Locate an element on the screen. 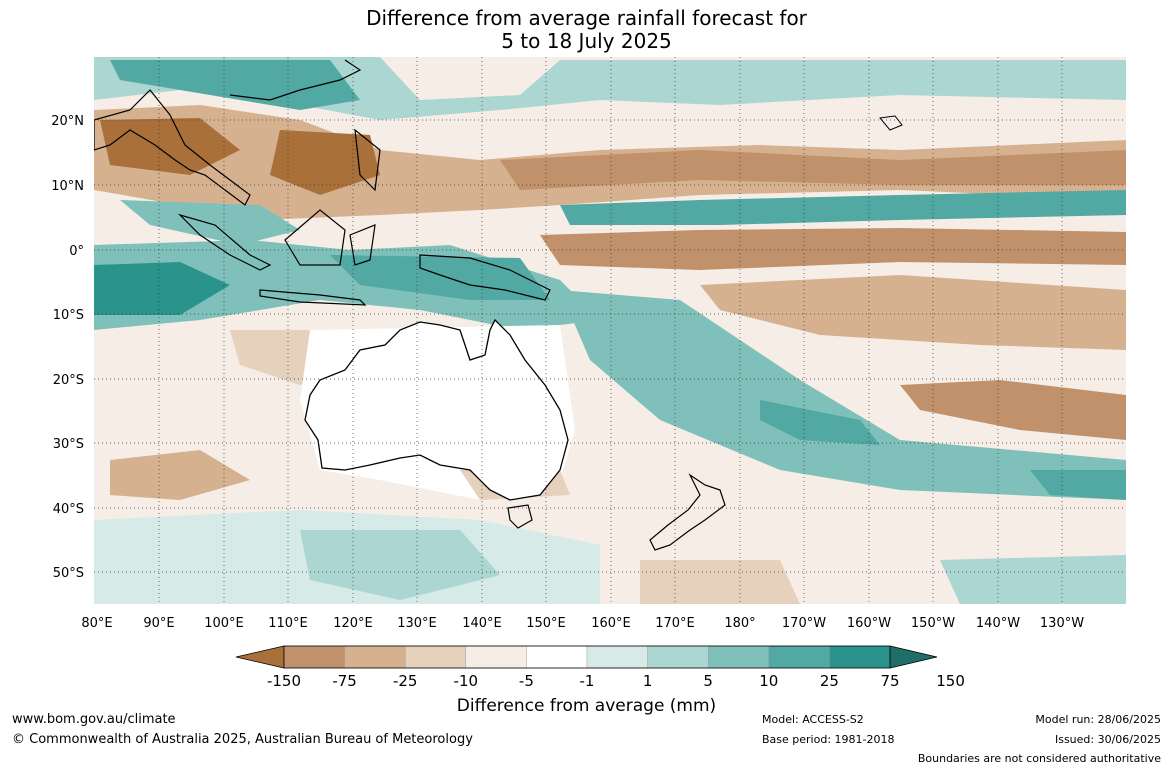  lon-label: 160°W is located at coordinates (869, 623).